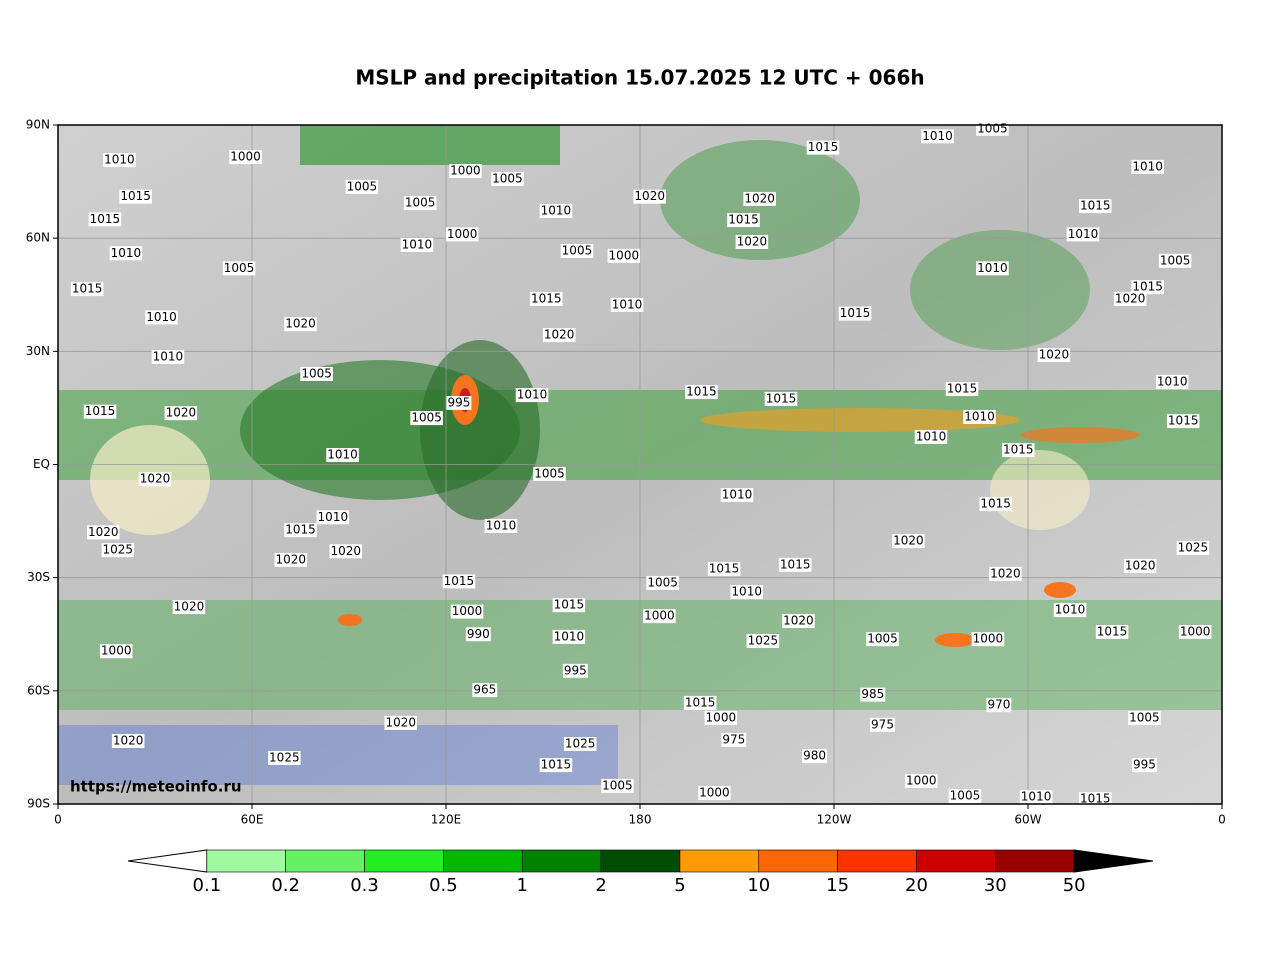  Describe the element at coordinates (38, 125) in the screenshot. I see `y-tick-label: 90N` at that location.